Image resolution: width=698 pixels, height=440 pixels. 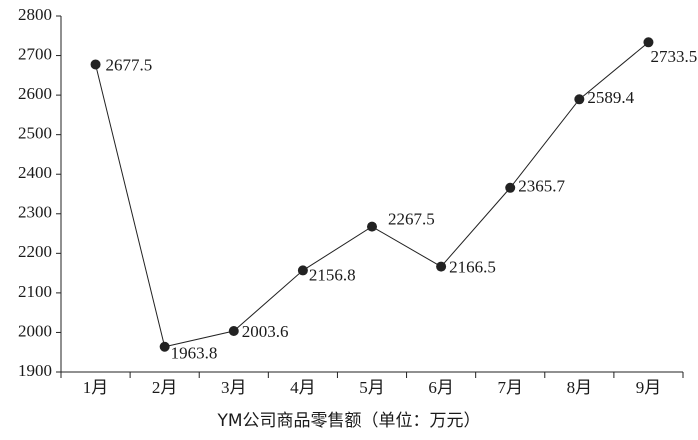 What do you see at coordinates (472, 266) in the screenshot?
I see `value-label: 2166.5` at bounding box center [472, 266].